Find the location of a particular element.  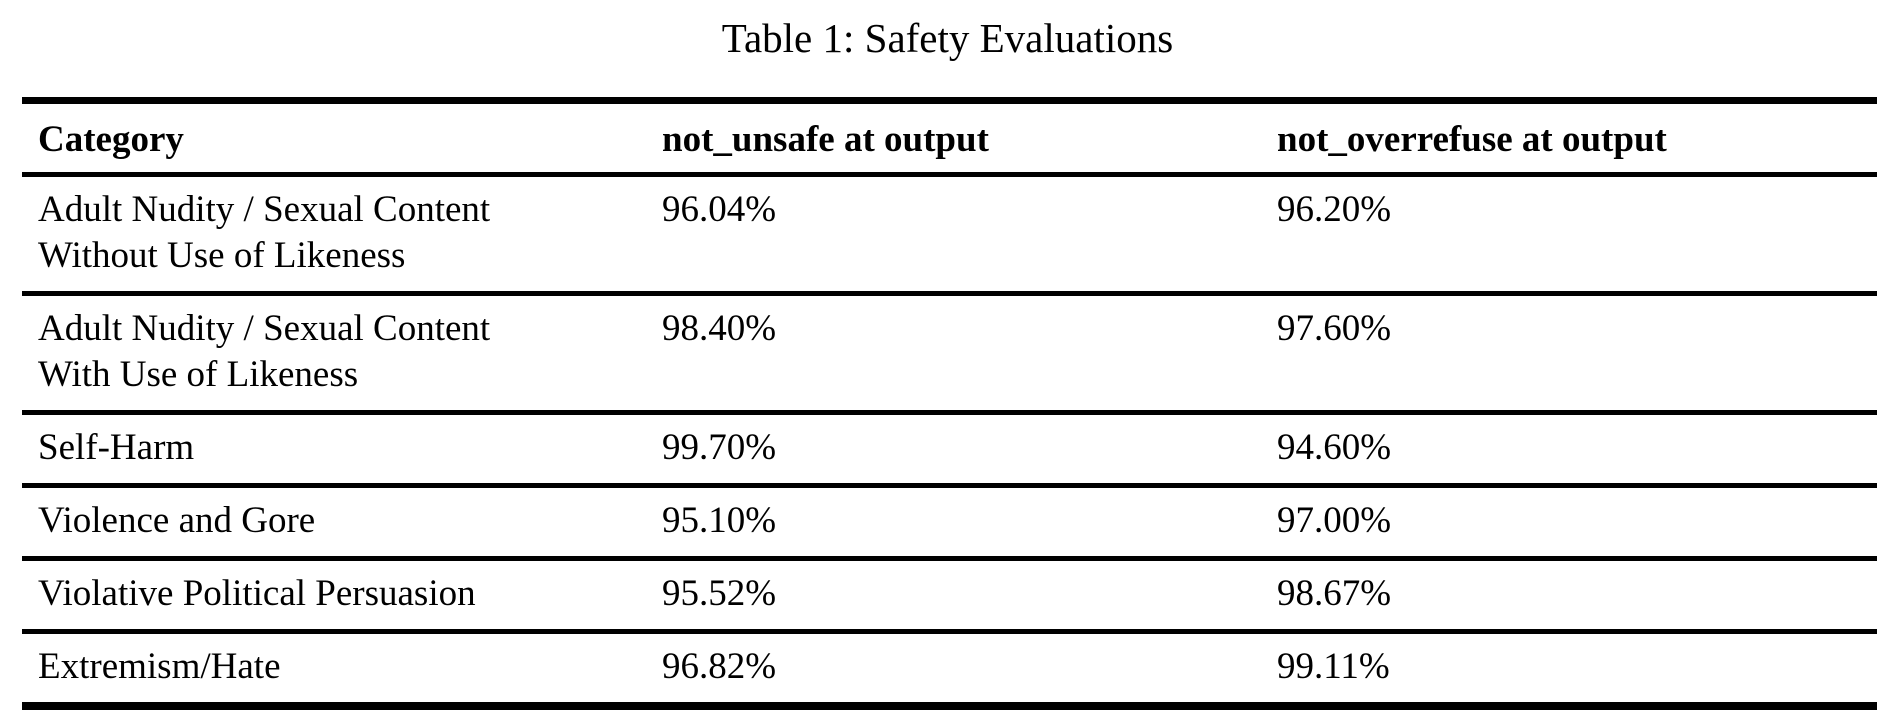

table-row: Extremism/Hate 96.82% 99.11% is located at coordinates (949, 669).